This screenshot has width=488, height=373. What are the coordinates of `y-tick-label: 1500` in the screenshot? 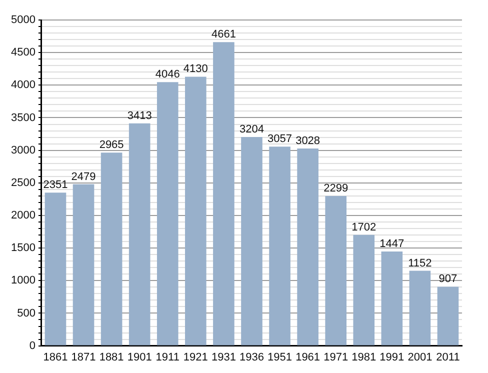 It's located at (23, 248).